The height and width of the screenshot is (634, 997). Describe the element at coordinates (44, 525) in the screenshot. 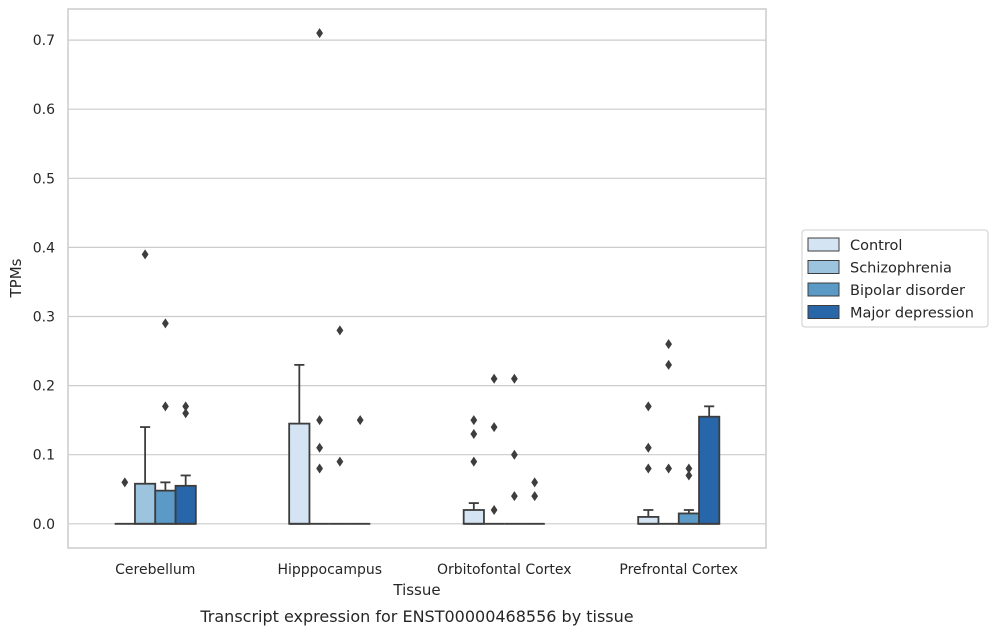

I see `y-tick-label: 0.0` at that location.